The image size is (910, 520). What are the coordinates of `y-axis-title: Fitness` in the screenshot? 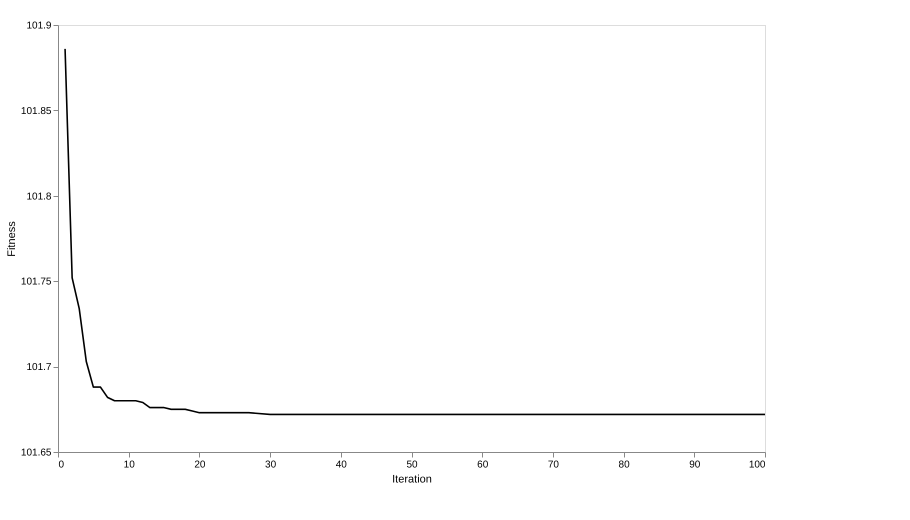 It's located at (12, 238).